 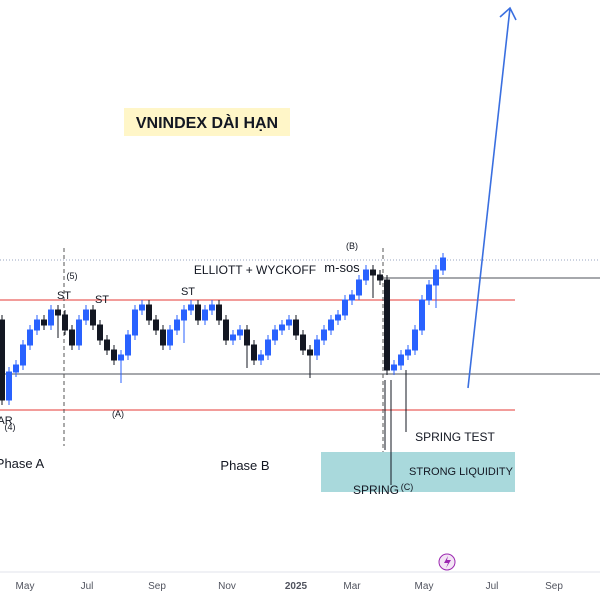 What do you see at coordinates (296, 586) in the screenshot?
I see `x-tick-label: 2025` at bounding box center [296, 586].